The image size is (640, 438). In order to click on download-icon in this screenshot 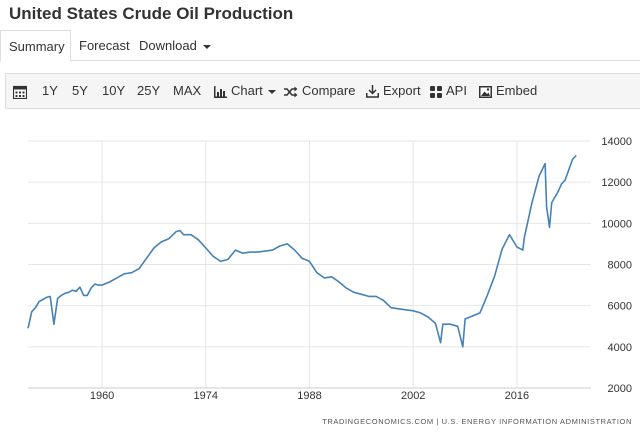, I will do `click(372, 91)`.